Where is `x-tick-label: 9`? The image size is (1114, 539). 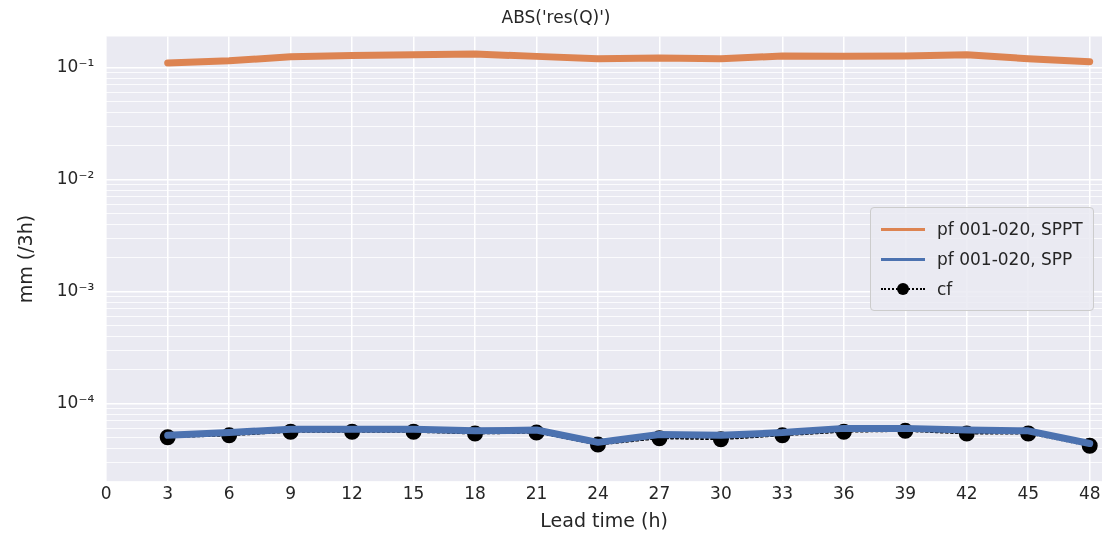 x-tick-label: 9 is located at coordinates (291, 493).